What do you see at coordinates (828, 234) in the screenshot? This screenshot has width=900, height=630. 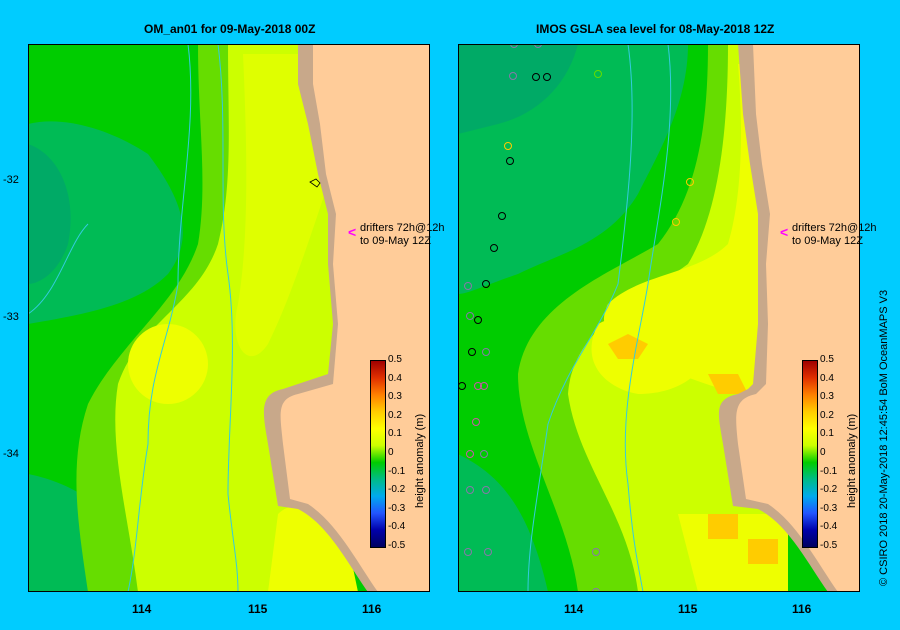 I see `right-drifter-note: < drifters 72h@12h to 09-May 12Z` at bounding box center [828, 234].